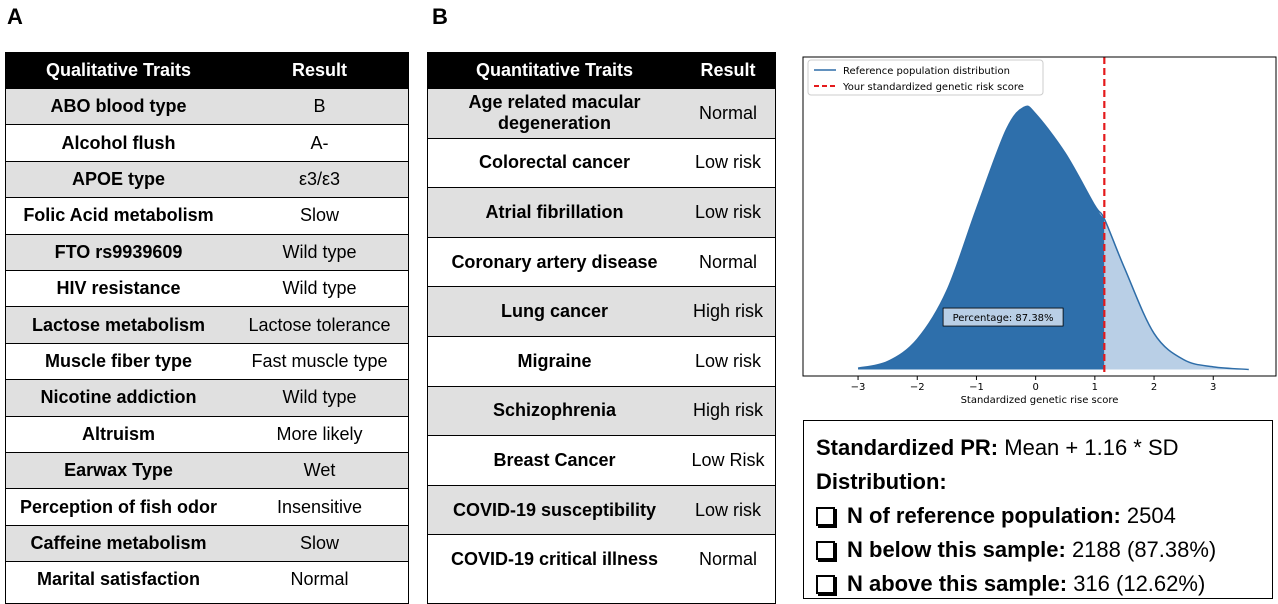  Describe the element at coordinates (907, 447) in the screenshot. I see `summary-label: Standardized PR:` at that location.